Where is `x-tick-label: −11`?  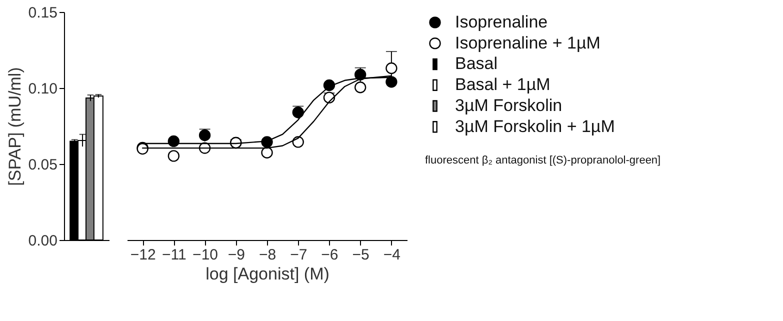
x-tick-label: −11 is located at coordinates (174, 255).